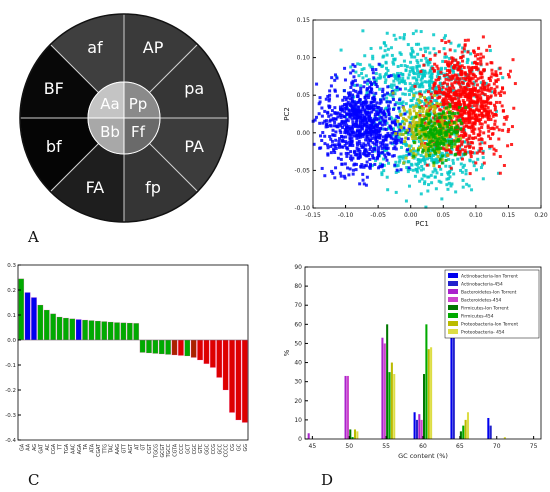  I want to click on x-tick-label: GA, so click(22, 447).